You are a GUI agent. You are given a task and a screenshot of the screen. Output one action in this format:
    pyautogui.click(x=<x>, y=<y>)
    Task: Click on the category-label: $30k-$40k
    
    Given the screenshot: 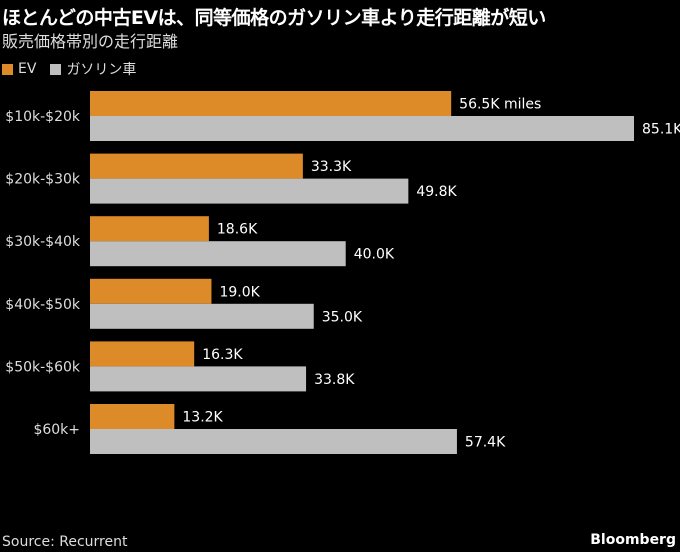 What is the action you would take?
    pyautogui.click(x=43, y=242)
    